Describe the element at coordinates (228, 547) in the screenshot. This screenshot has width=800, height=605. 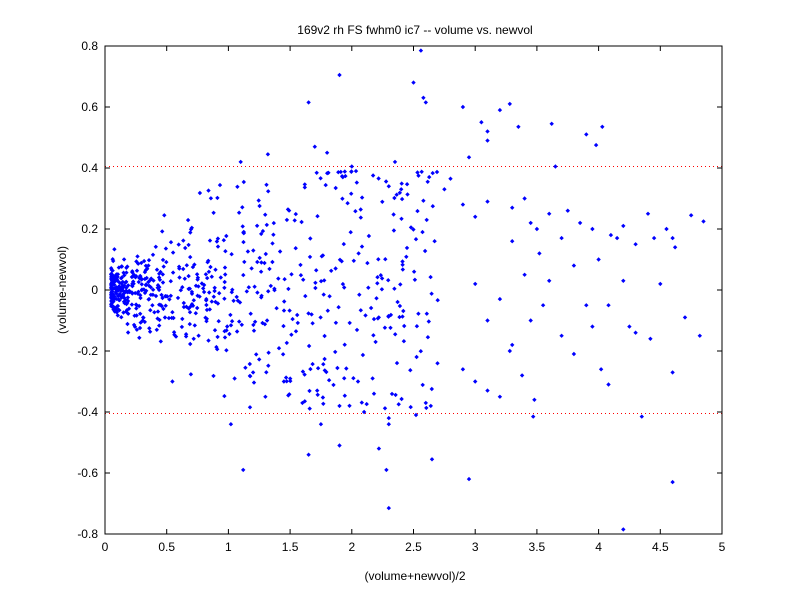
I see `x-tick-label: 1` at that location.